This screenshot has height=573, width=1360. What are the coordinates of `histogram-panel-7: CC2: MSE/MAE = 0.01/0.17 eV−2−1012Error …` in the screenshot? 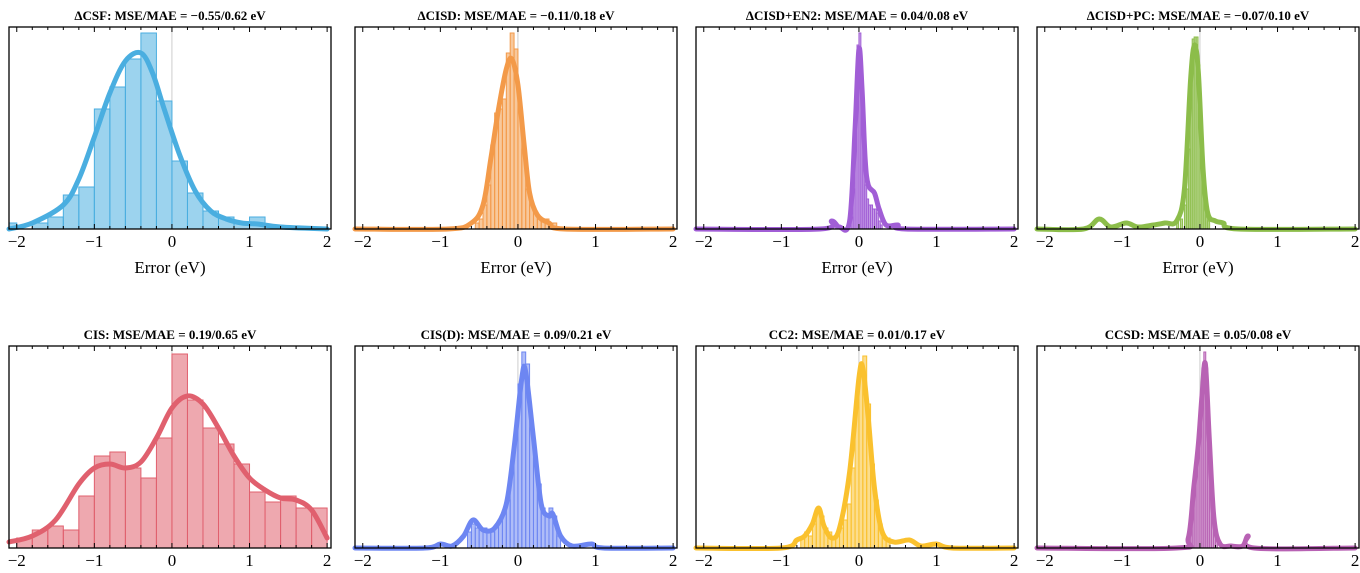 It's located at (856, 448).